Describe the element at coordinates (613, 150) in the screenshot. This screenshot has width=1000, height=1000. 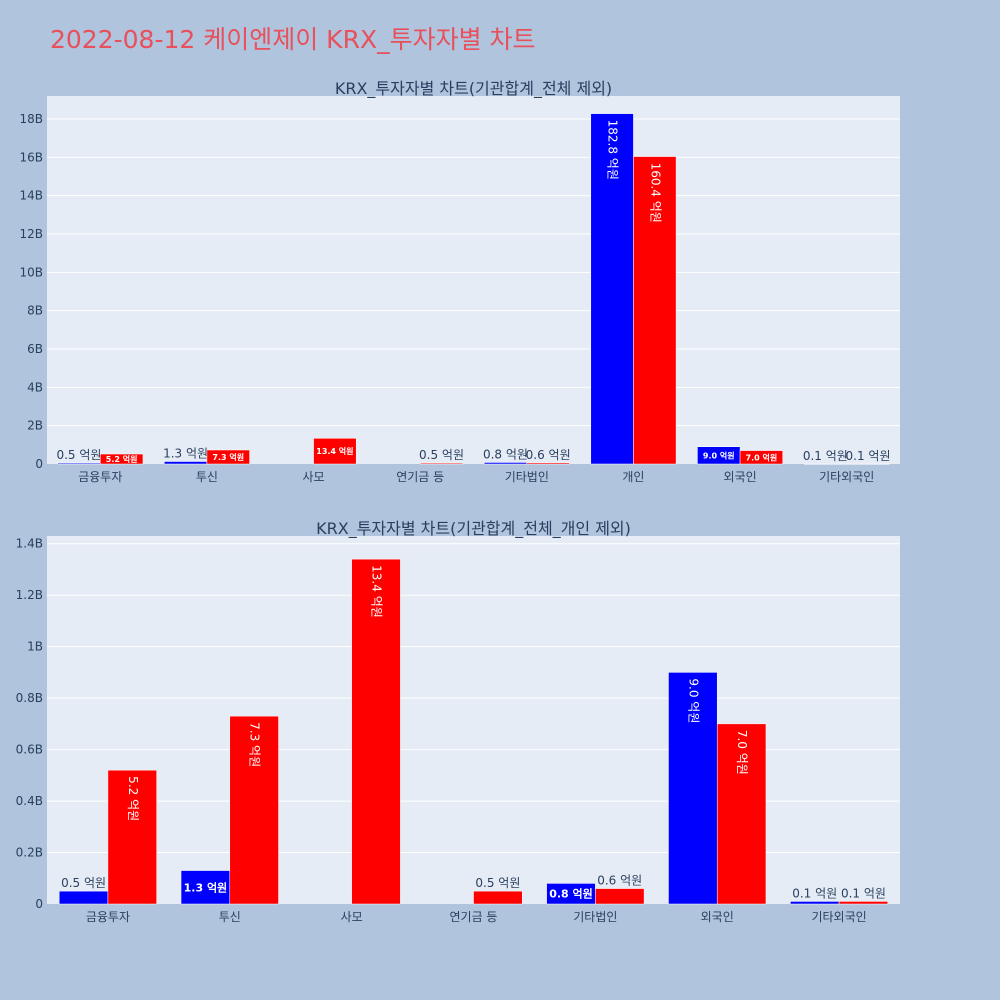
I see `data-label: 182.8 억원` at that location.